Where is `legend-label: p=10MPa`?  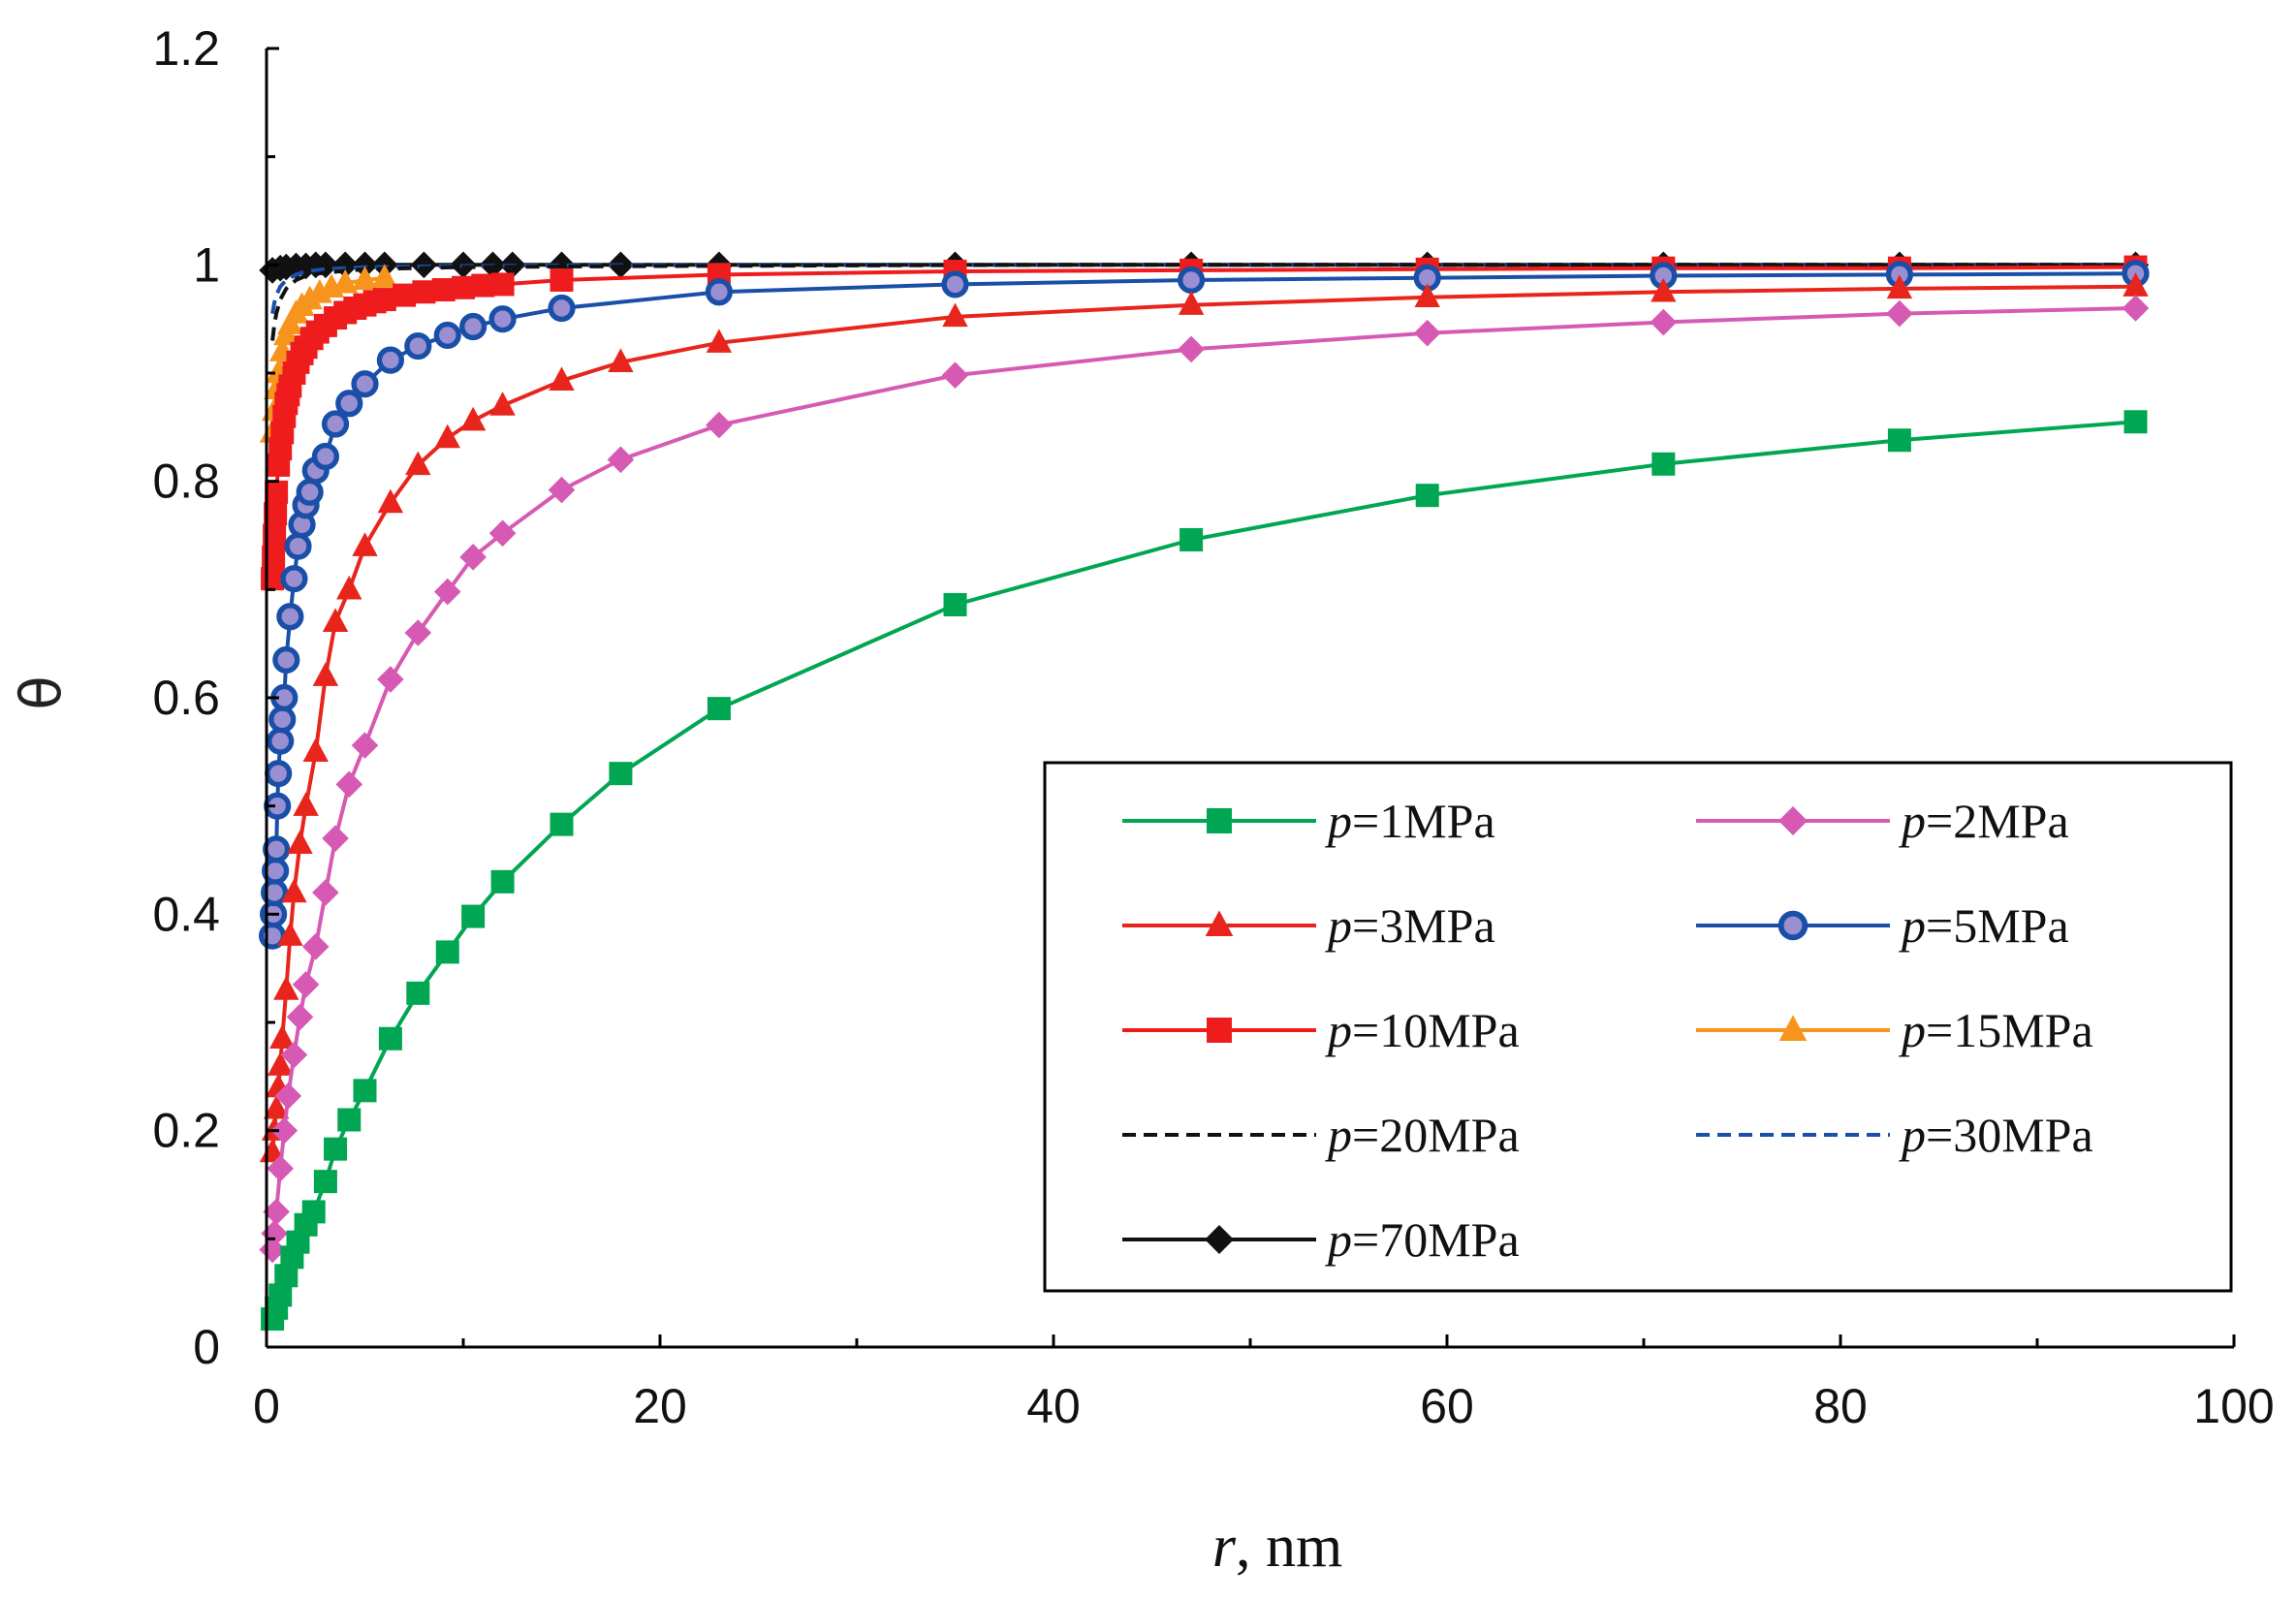 legend-label: p=10MPa is located at coordinates (1423, 1030).